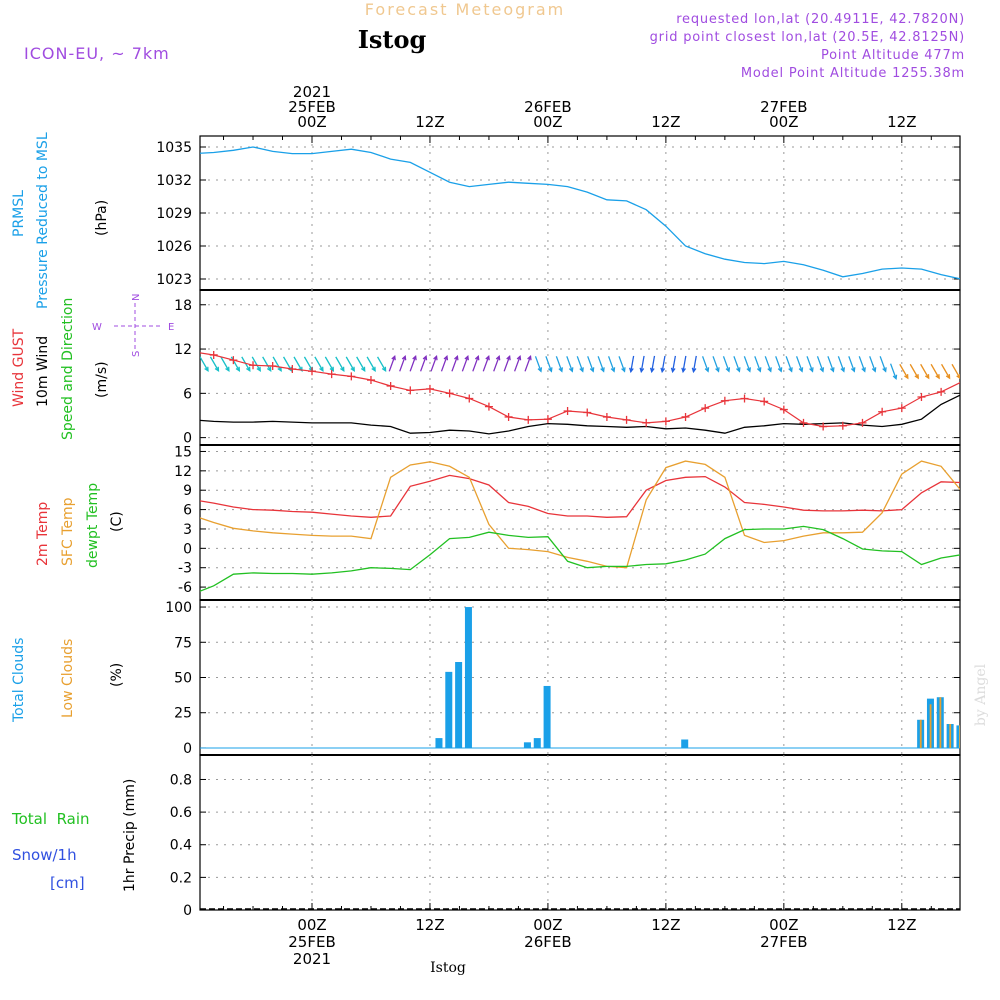 The height and width of the screenshot is (1000, 1000). I want to click on pressure-label-msl: Pressure Reduced to MSL, so click(43, 220).